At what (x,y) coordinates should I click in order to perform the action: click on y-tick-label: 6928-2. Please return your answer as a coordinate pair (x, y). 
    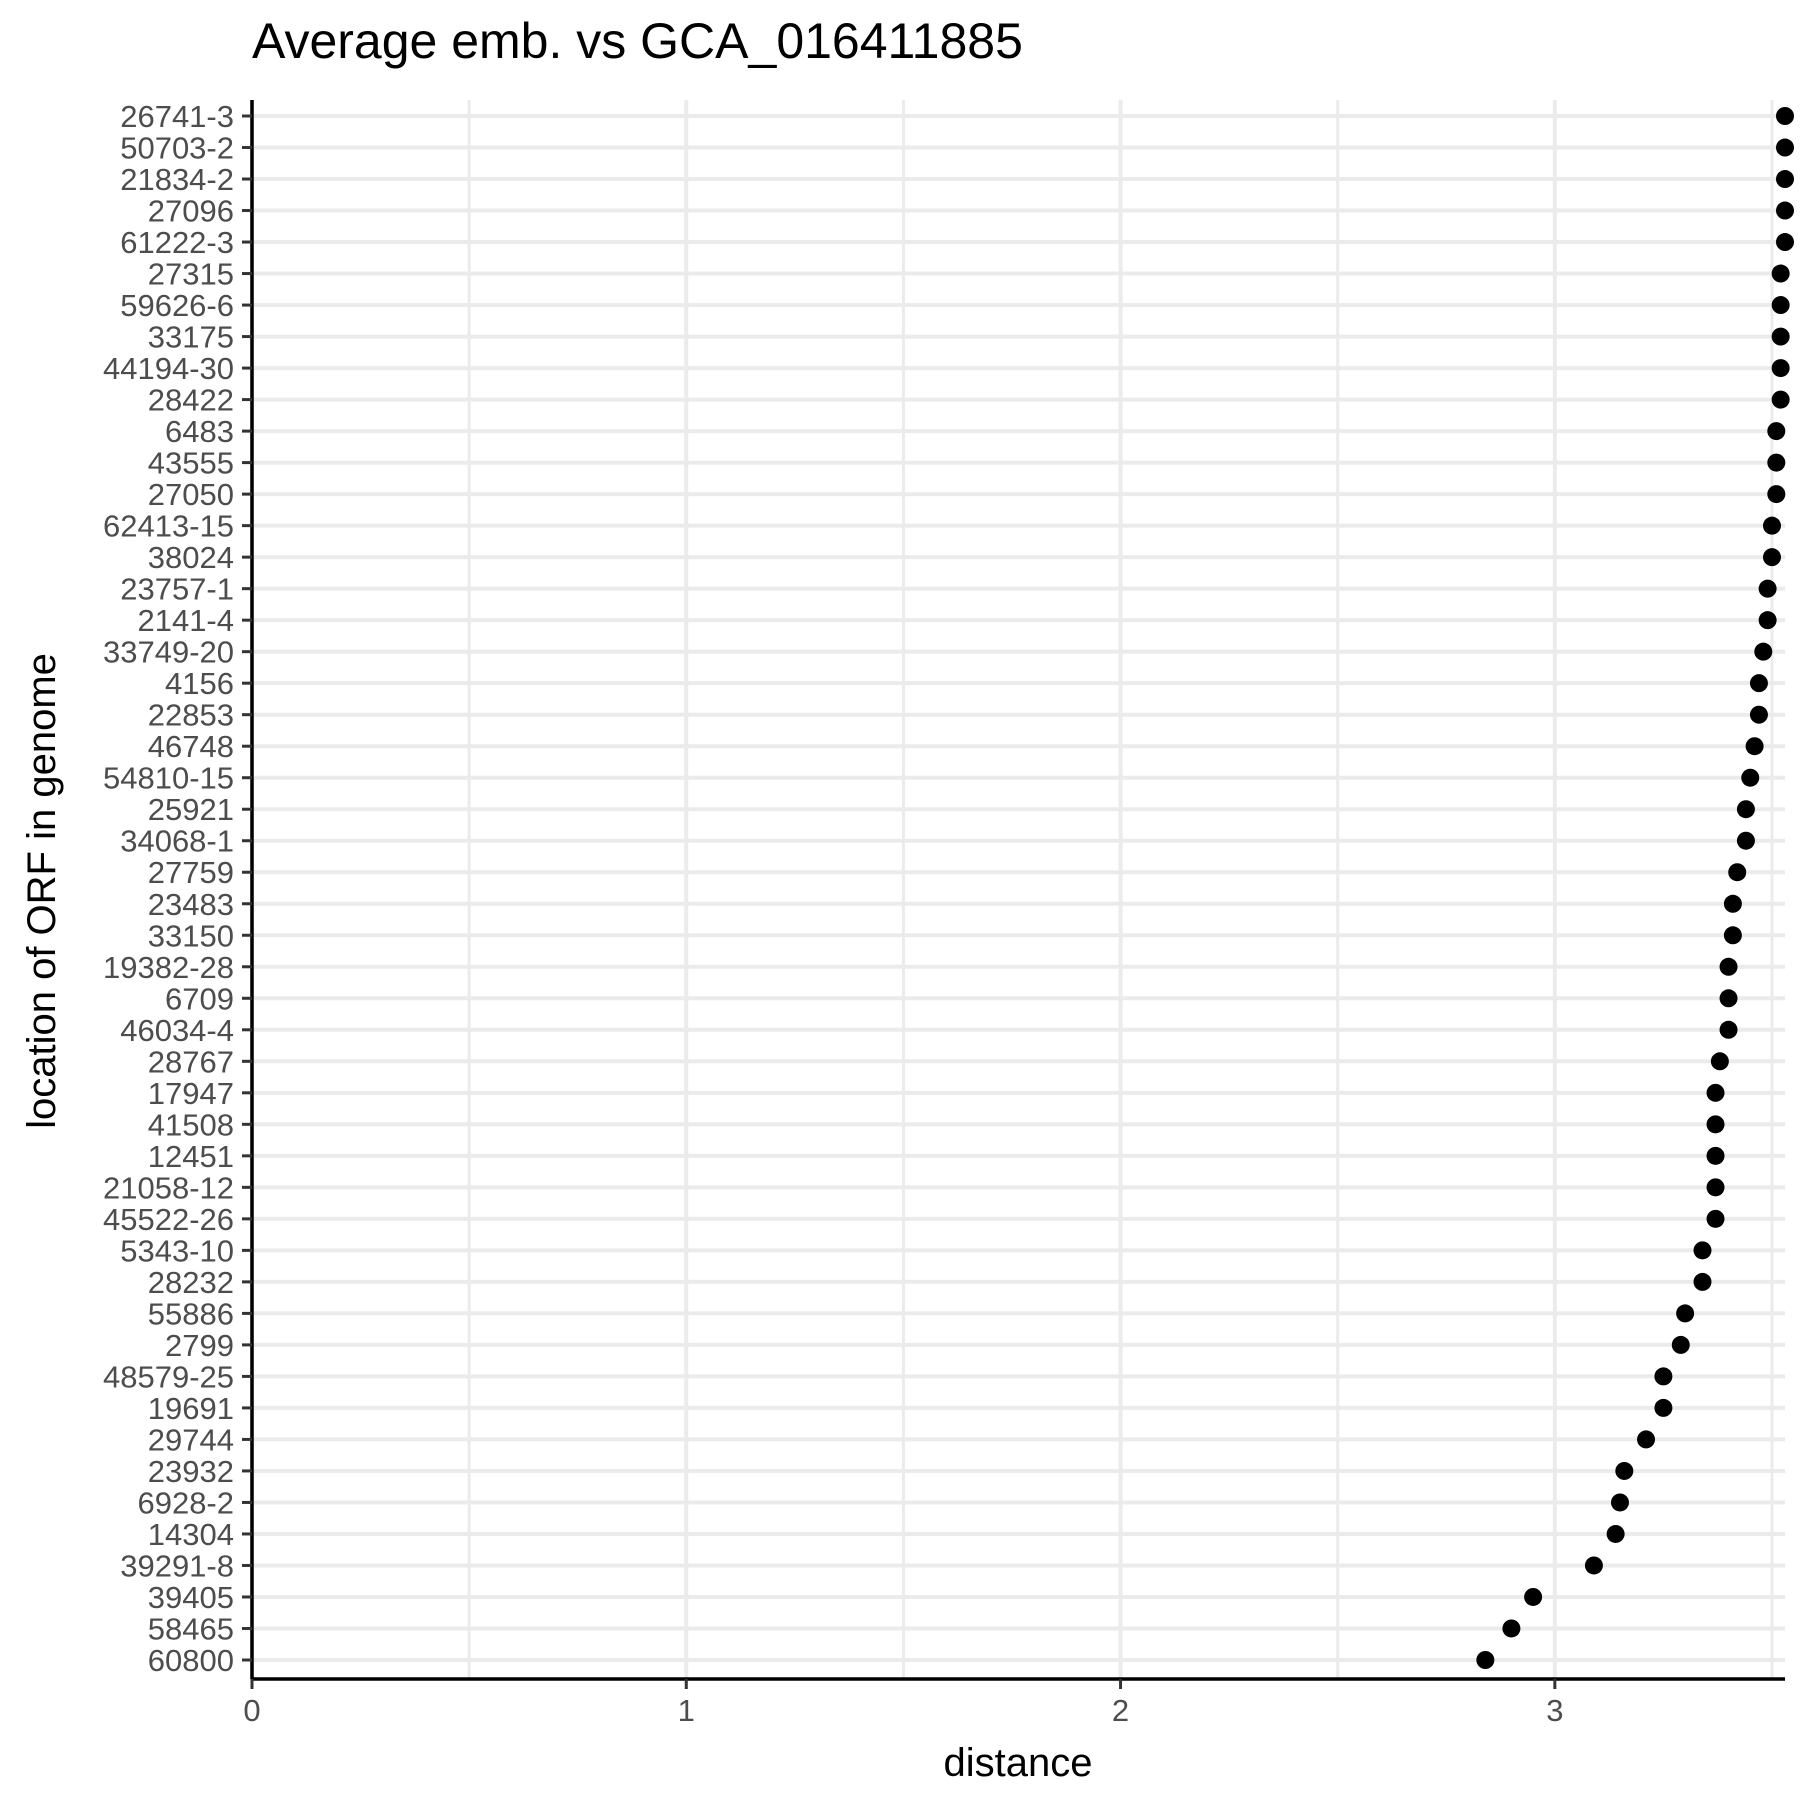
    Looking at the image, I should click on (185, 1502).